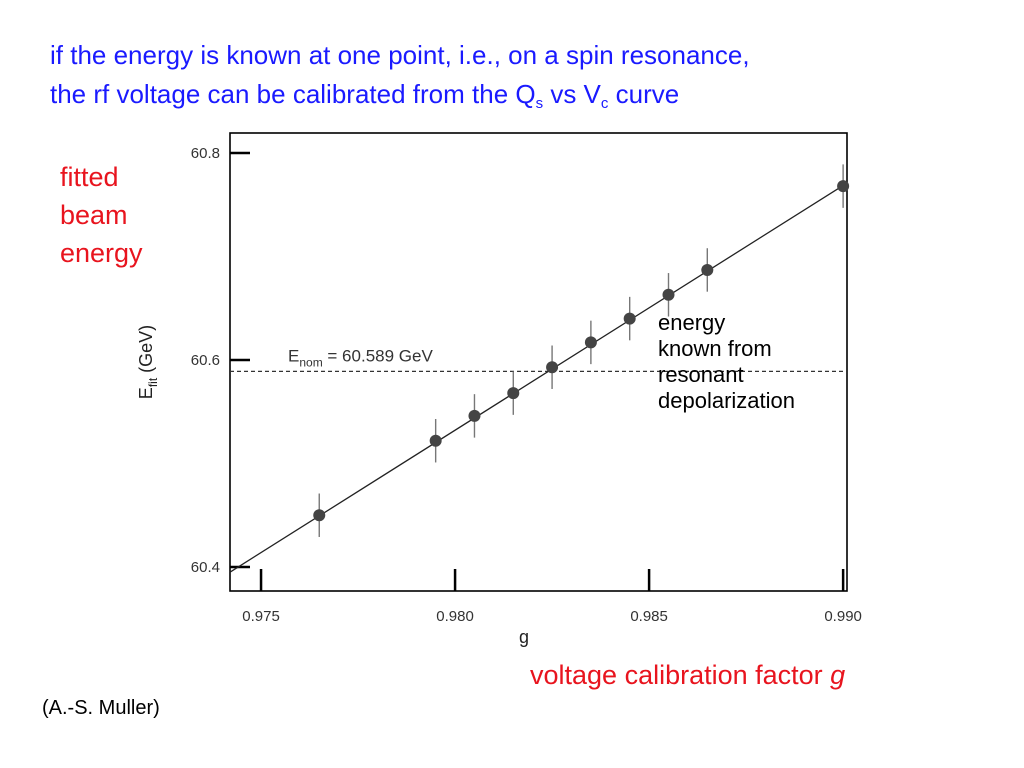  What do you see at coordinates (205, 360) in the screenshot?
I see `y-tick-label: 60.6` at bounding box center [205, 360].